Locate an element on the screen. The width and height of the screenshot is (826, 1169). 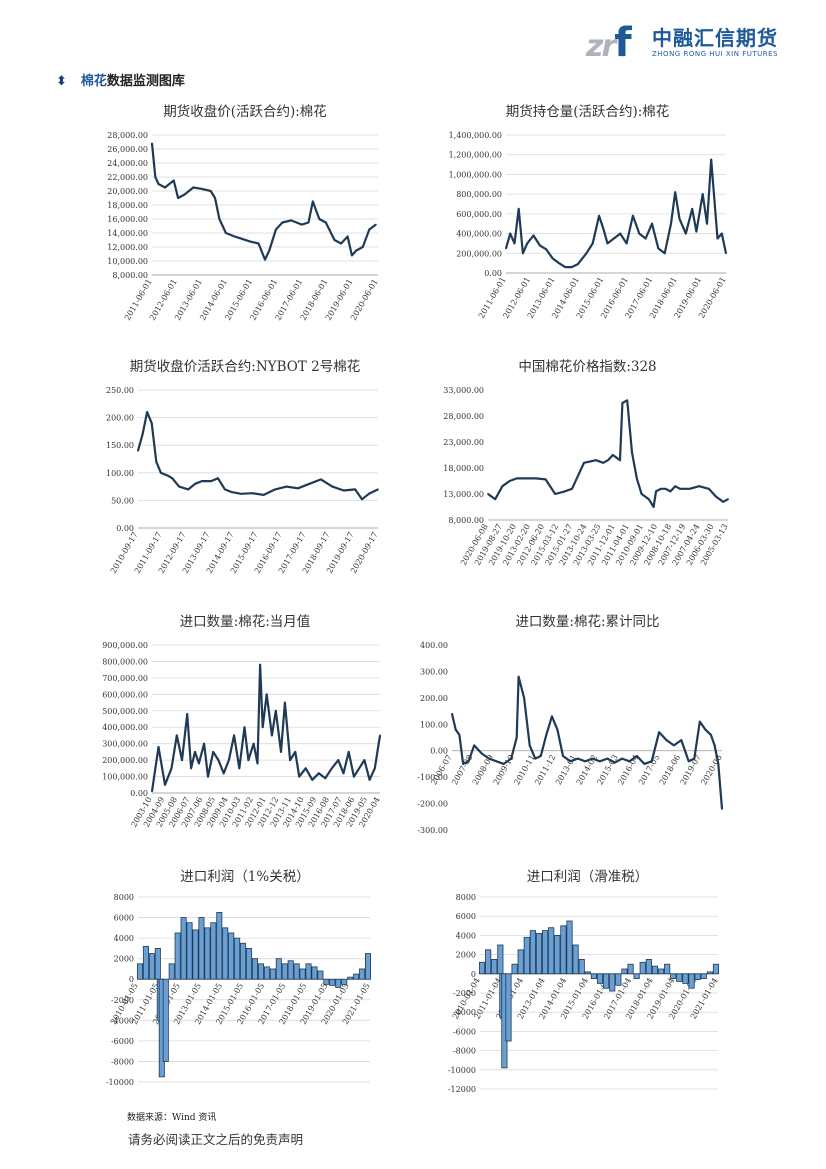
y-tick-label: -300.00 is located at coordinates (432, 830).